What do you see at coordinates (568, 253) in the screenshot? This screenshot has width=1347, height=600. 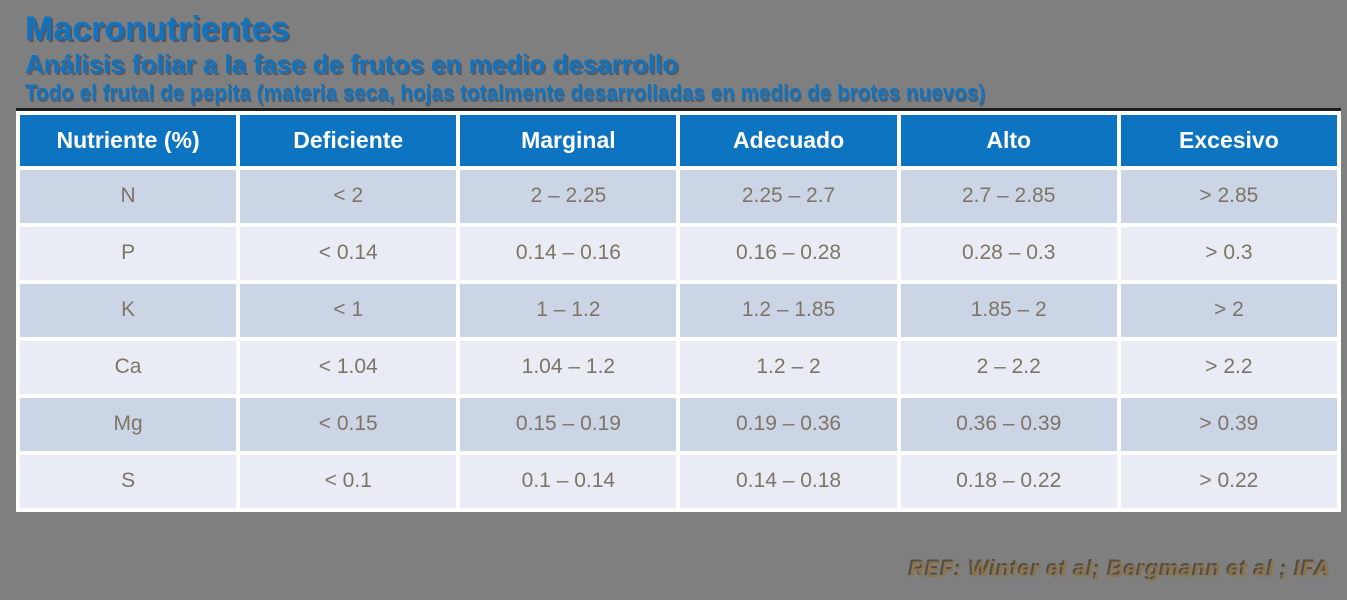 I see `table-cell: 0.14 – 0.16` at bounding box center [568, 253].